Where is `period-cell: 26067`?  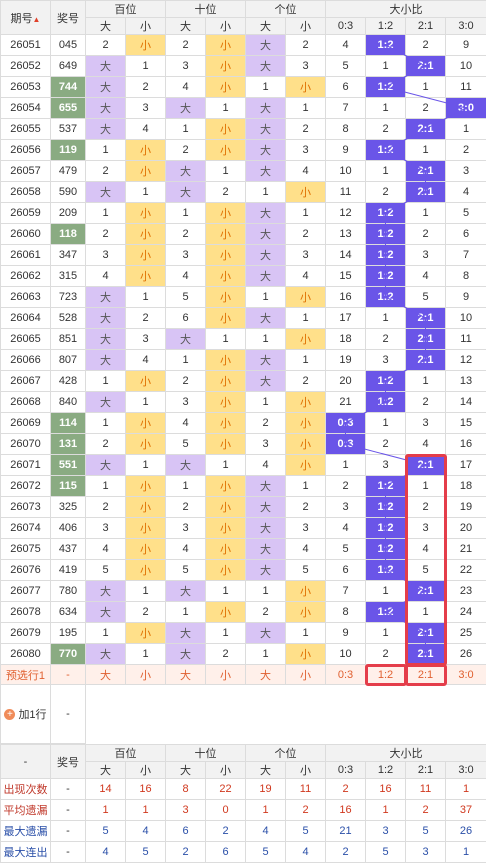
period-cell: 26067 is located at coordinates (26, 381).